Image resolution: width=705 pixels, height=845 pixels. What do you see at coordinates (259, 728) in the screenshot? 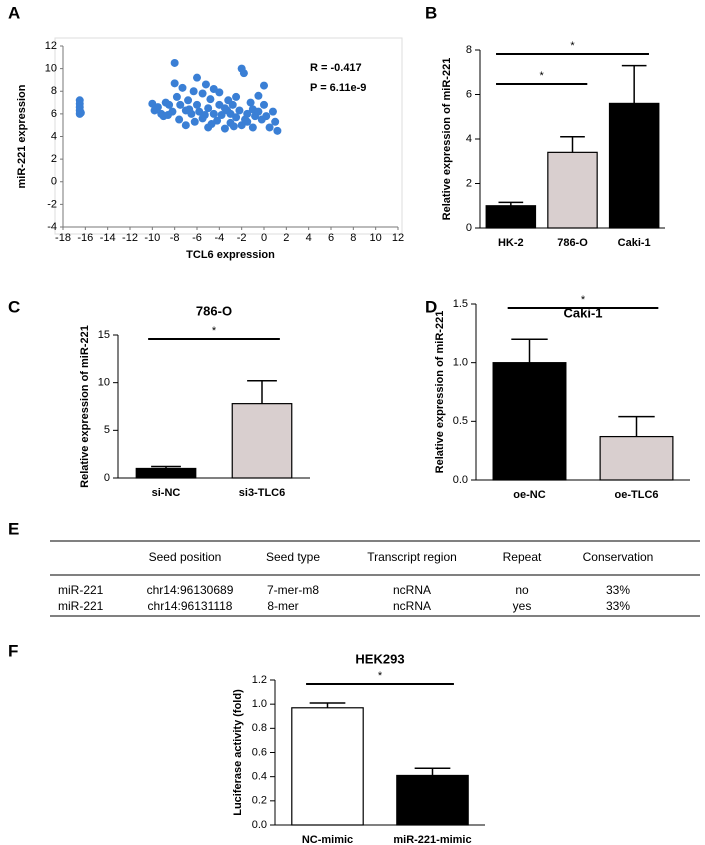
I see `y-tick-label: 0.8` at bounding box center [259, 728].